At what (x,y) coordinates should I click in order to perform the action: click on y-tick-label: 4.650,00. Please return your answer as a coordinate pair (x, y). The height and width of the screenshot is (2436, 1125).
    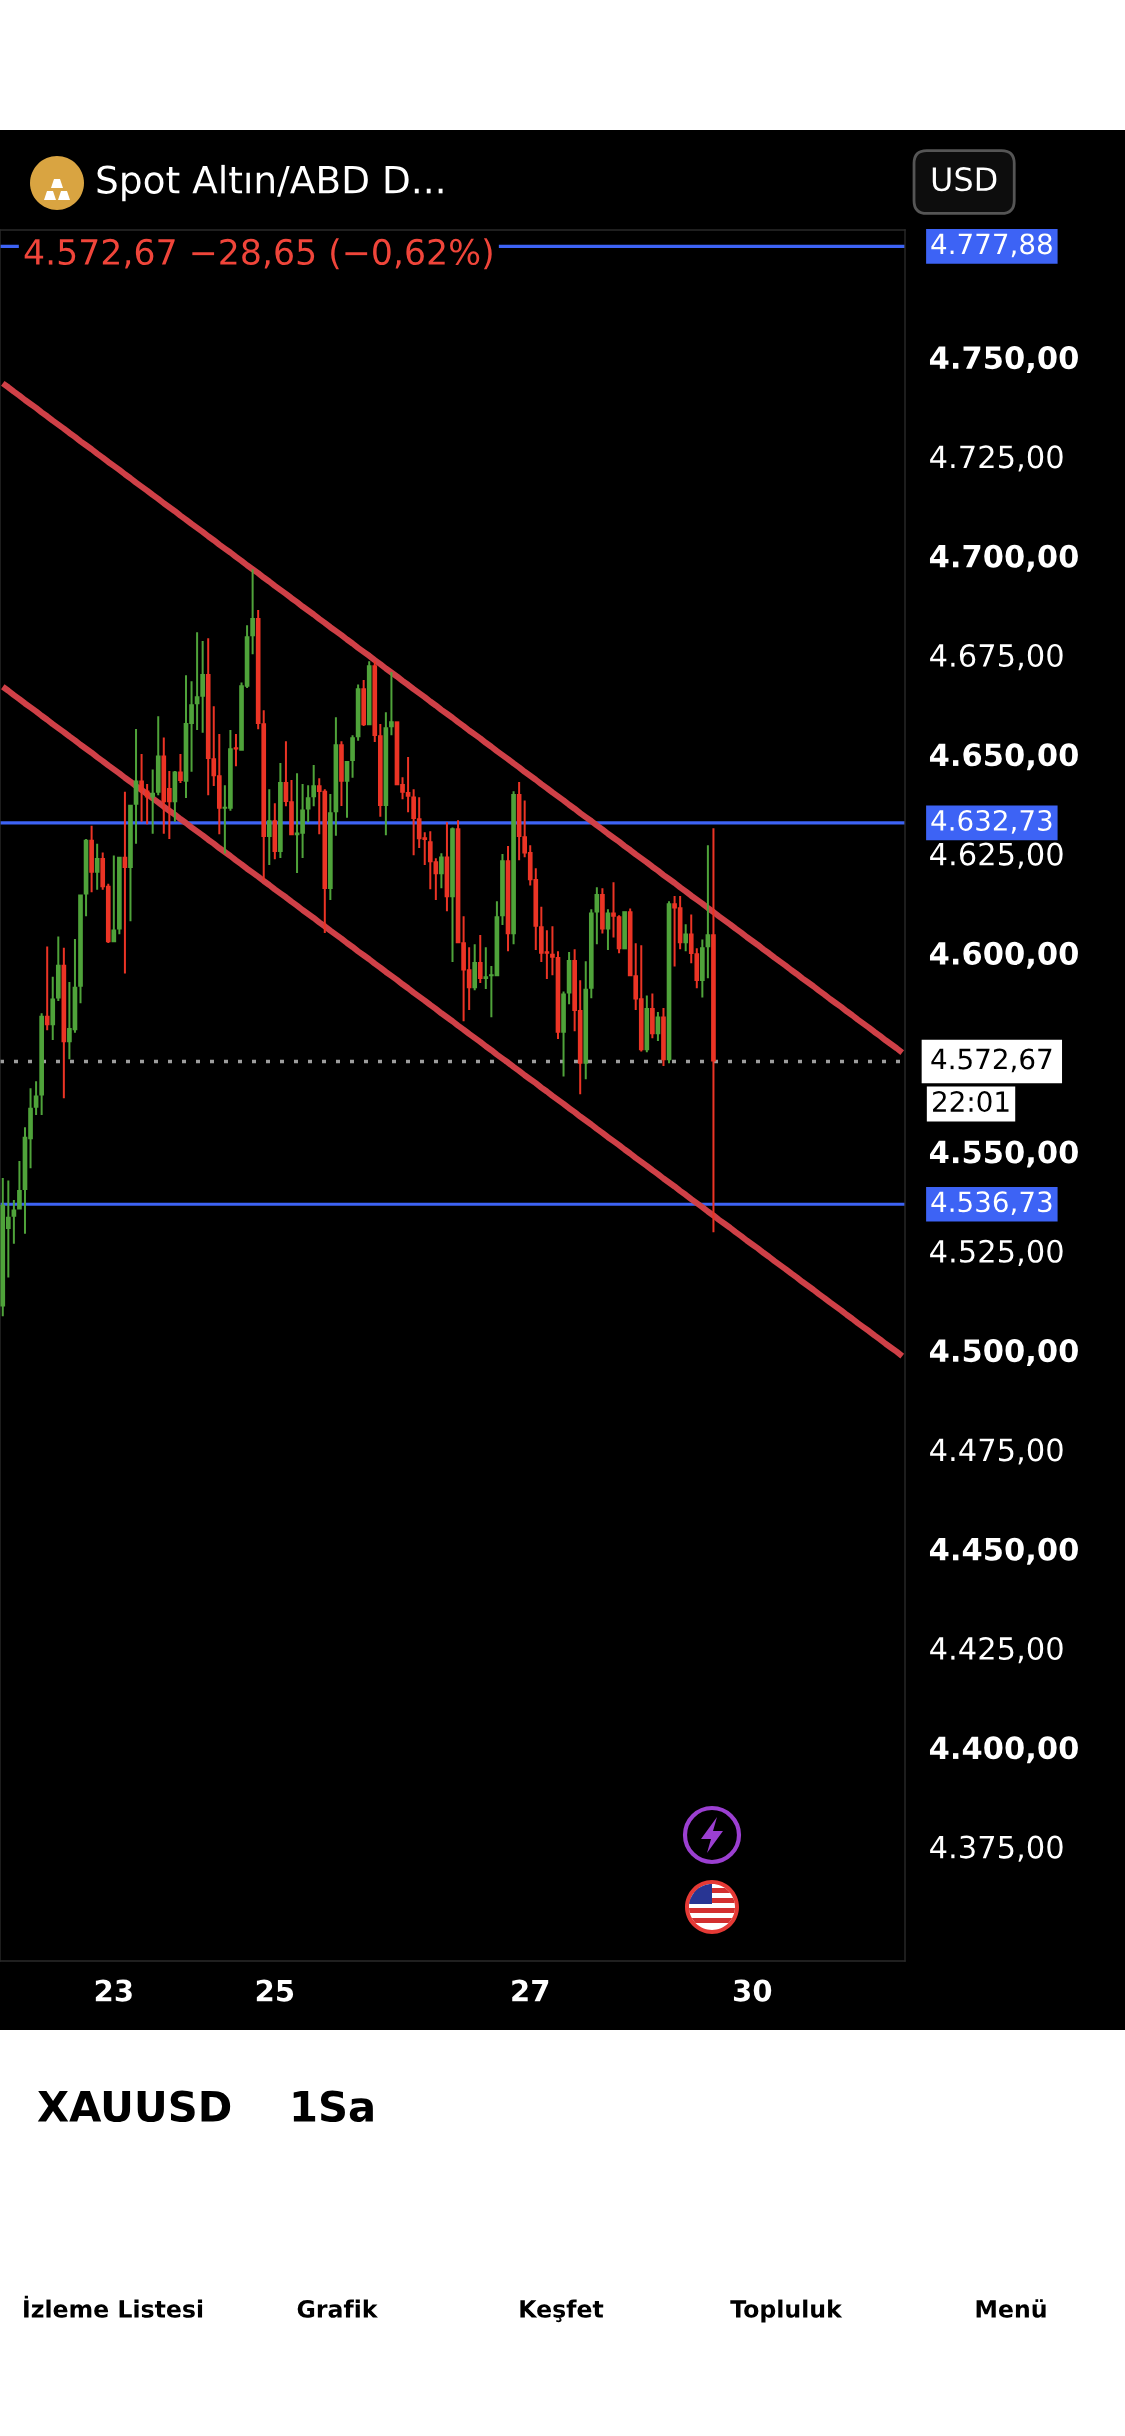
    Looking at the image, I should click on (1003, 757).